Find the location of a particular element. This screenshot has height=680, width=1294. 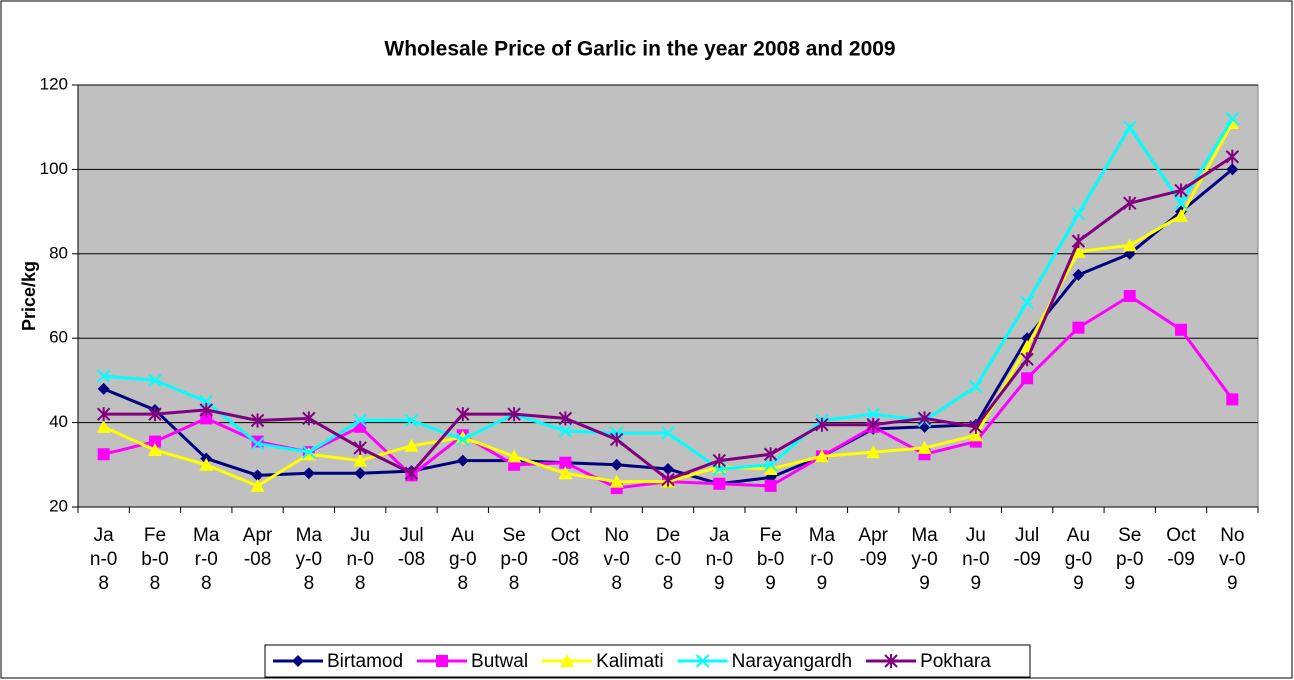

legend-label: Pokhara is located at coordinates (955, 661).